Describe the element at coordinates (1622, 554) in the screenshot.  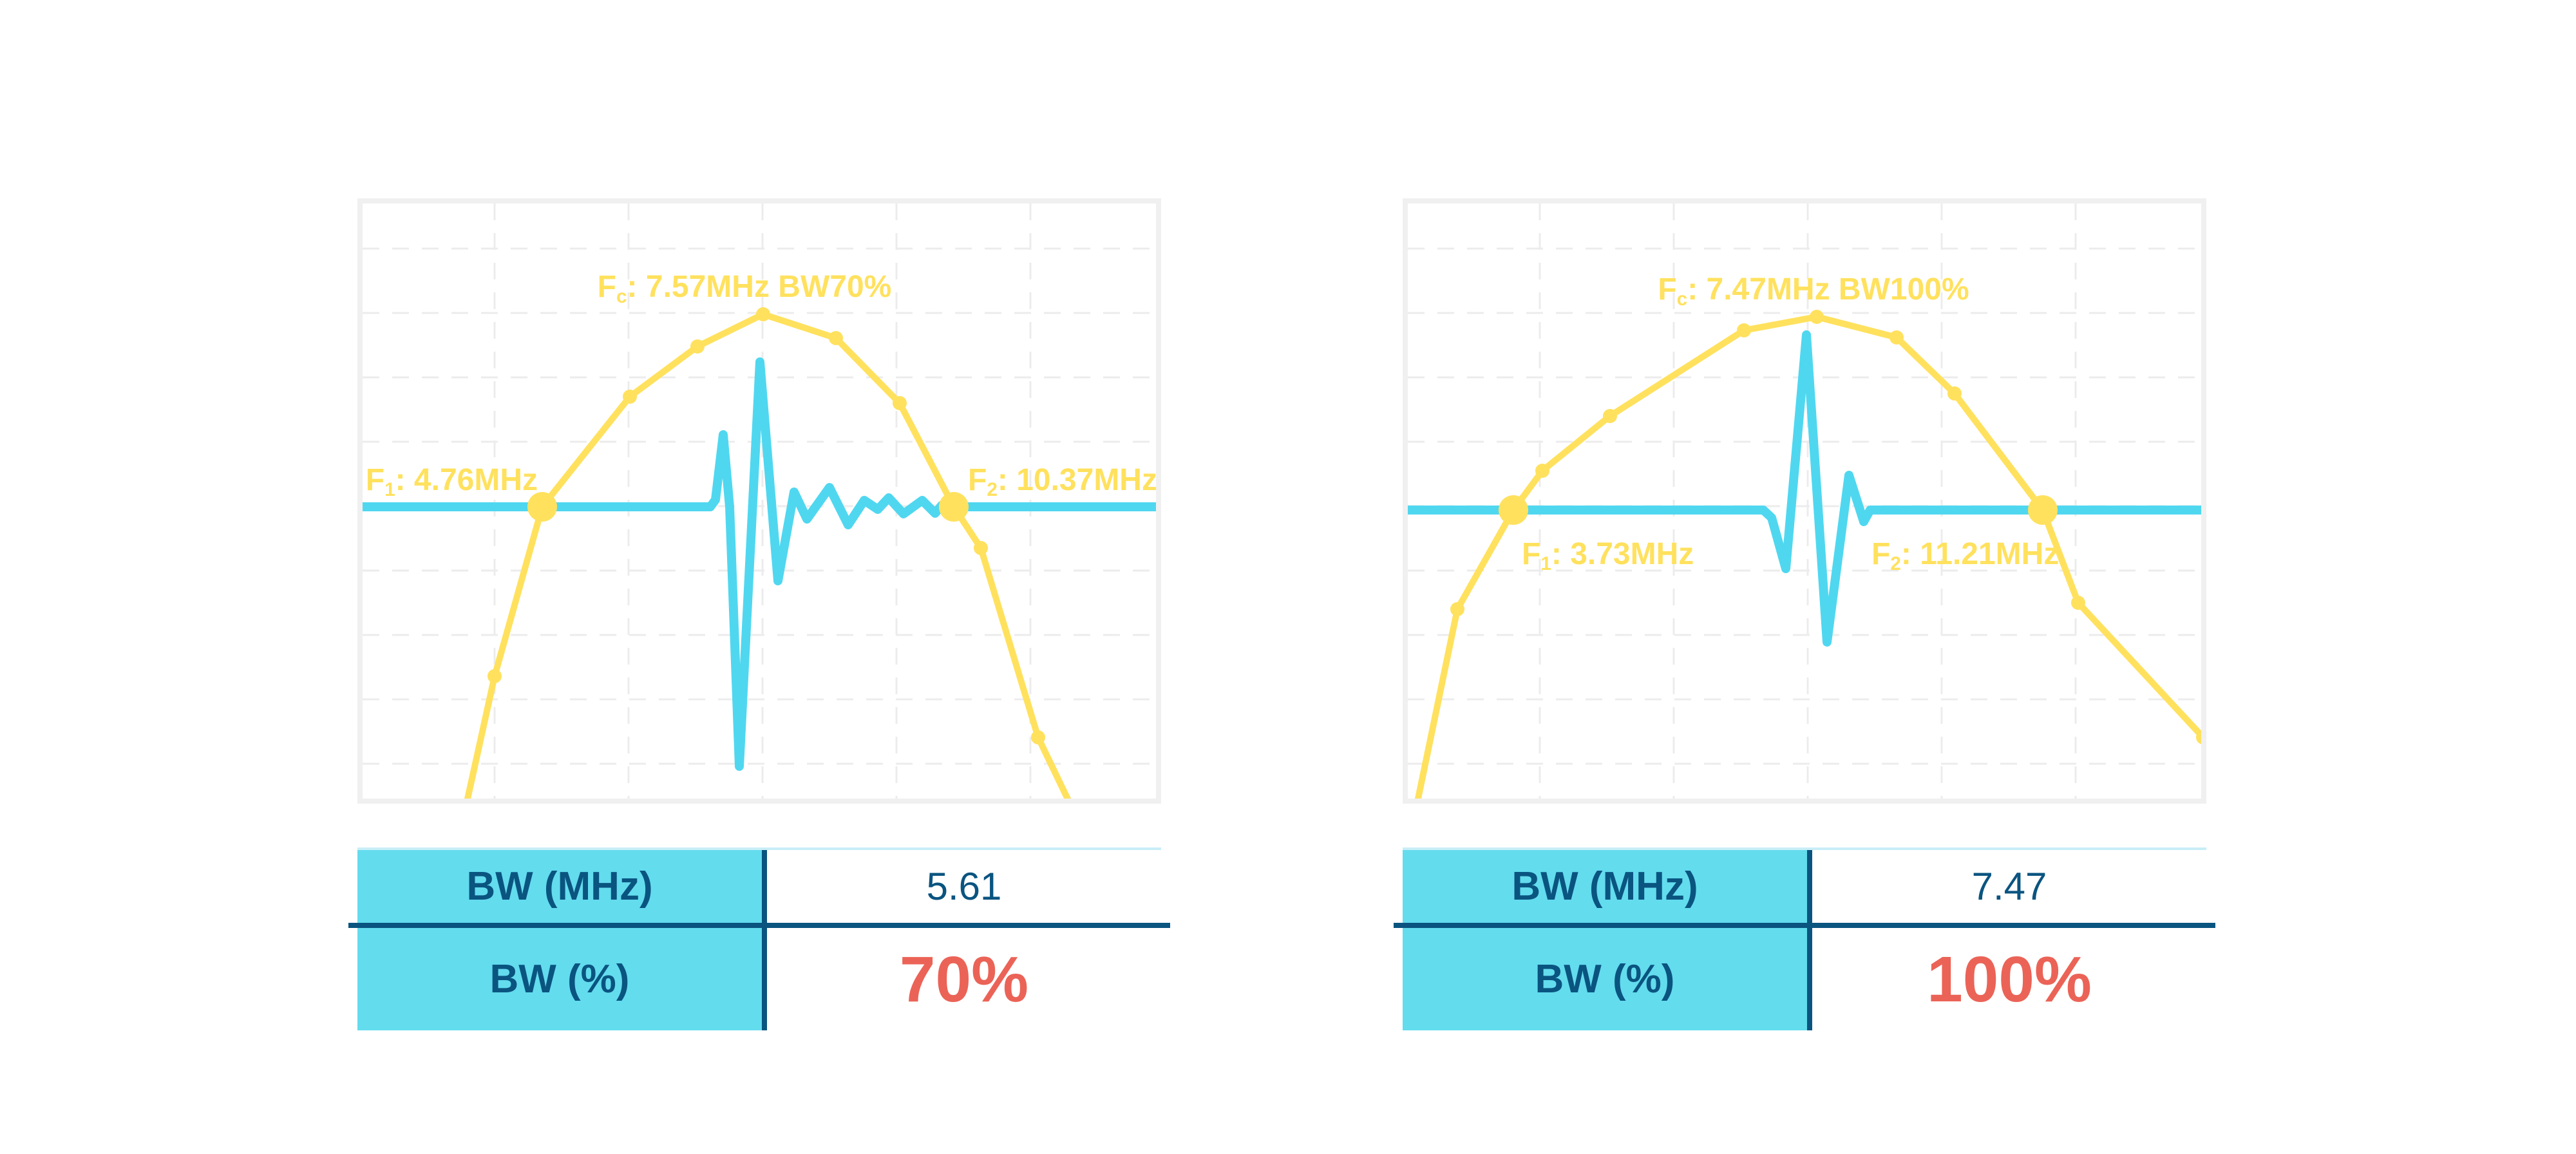
I see `f1-text: : 3.73MHz` at that location.